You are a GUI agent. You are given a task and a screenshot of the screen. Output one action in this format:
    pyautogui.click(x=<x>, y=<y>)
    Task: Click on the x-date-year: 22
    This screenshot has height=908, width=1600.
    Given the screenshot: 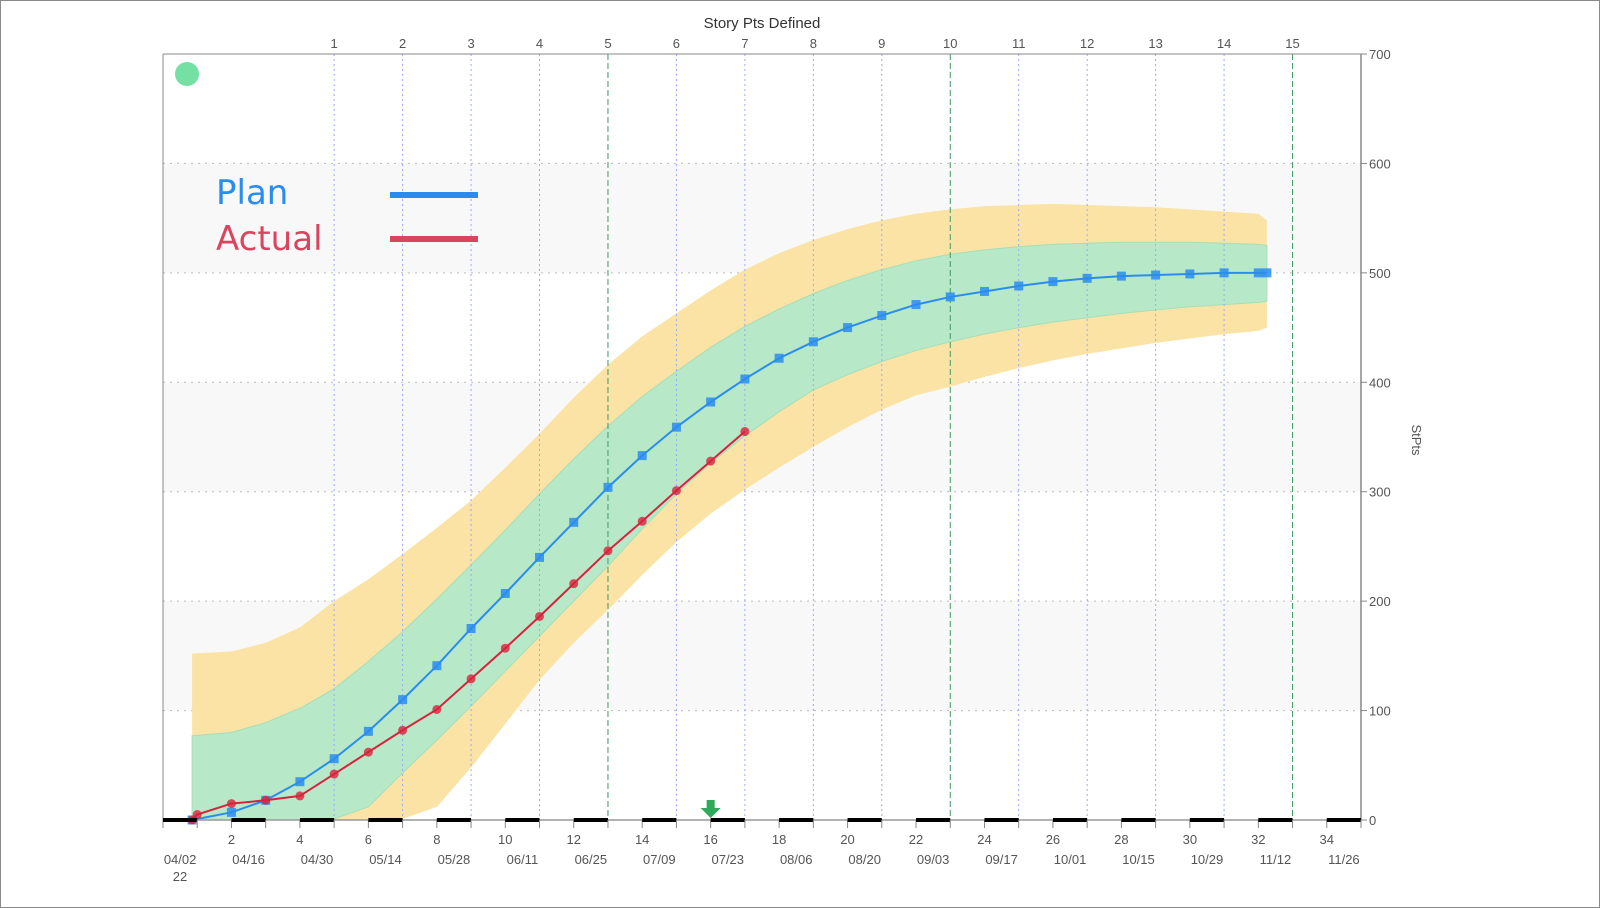 What is the action you would take?
    pyautogui.click(x=180, y=876)
    